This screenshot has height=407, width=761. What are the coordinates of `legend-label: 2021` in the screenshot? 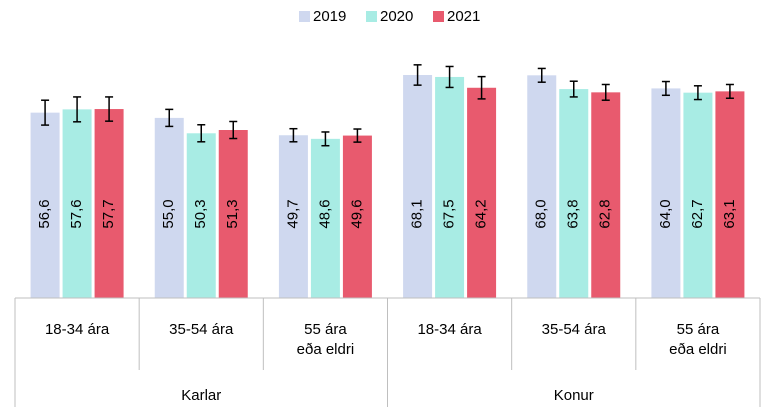 It's located at (463, 16).